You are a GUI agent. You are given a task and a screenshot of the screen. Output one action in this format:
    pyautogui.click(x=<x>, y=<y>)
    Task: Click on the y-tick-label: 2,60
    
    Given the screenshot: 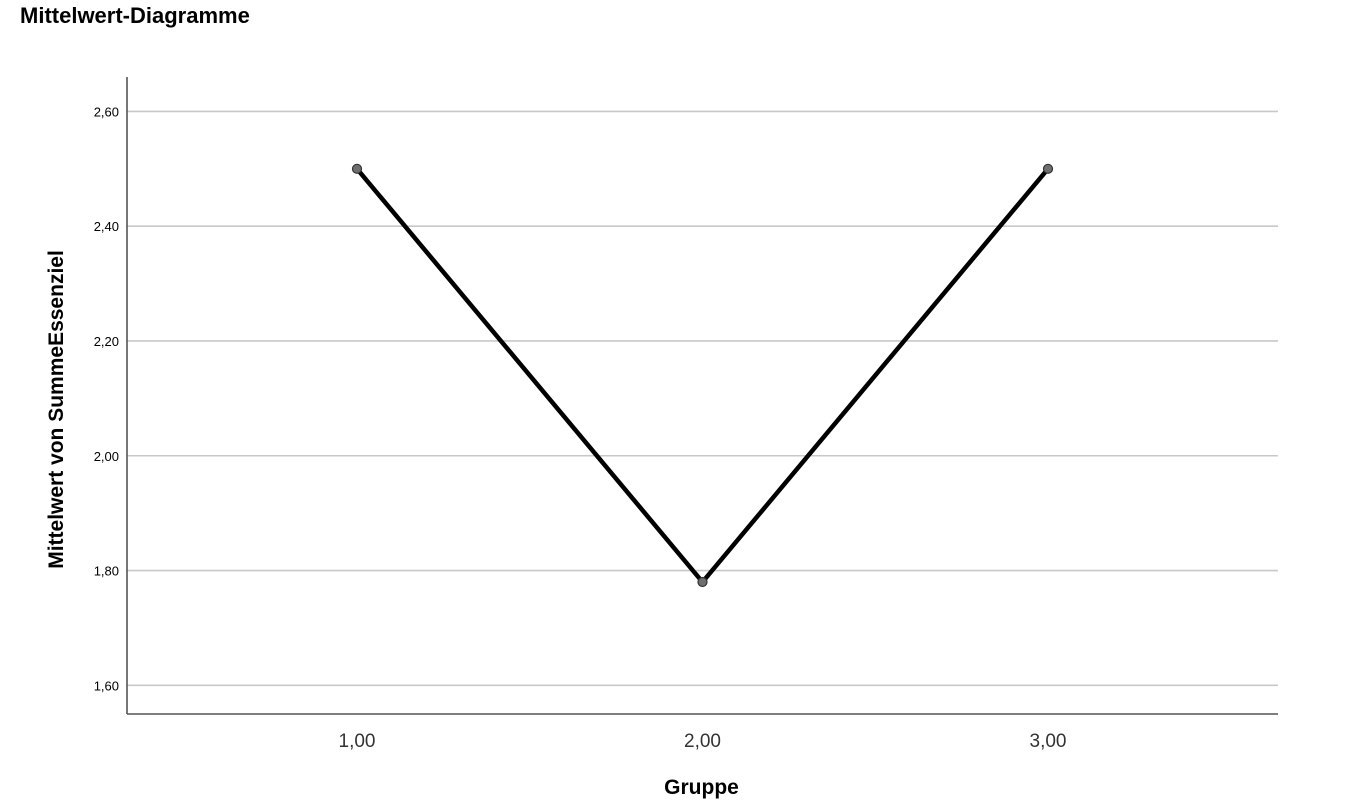 What is the action you would take?
    pyautogui.click(x=106, y=111)
    